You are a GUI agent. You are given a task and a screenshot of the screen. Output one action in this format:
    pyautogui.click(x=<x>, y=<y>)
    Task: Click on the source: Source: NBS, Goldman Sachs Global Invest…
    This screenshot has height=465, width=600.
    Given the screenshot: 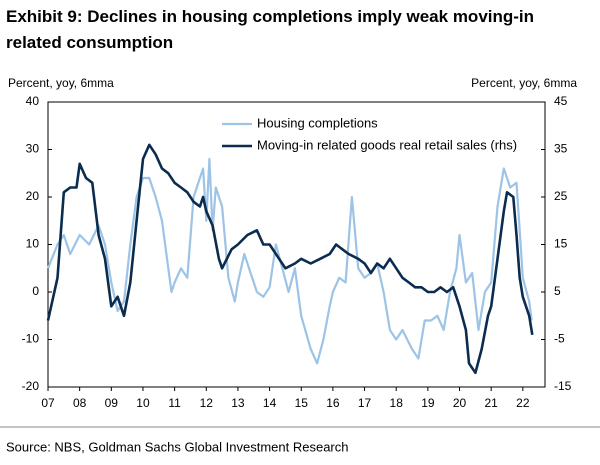 What is the action you would take?
    pyautogui.click(x=177, y=446)
    